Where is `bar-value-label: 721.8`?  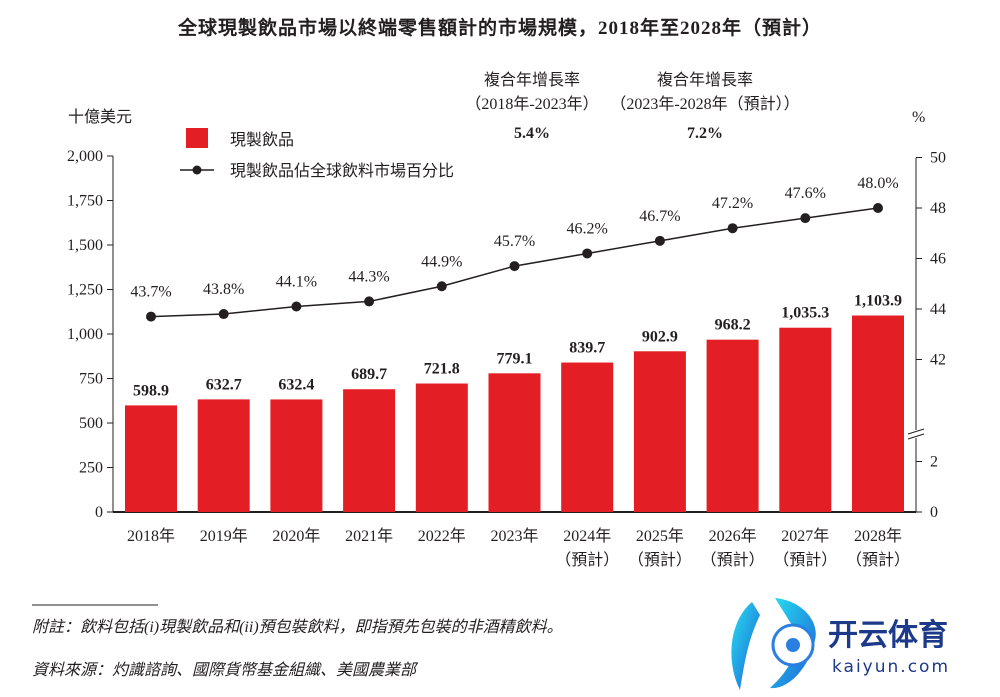 bar-value-label: 721.8 is located at coordinates (442, 369).